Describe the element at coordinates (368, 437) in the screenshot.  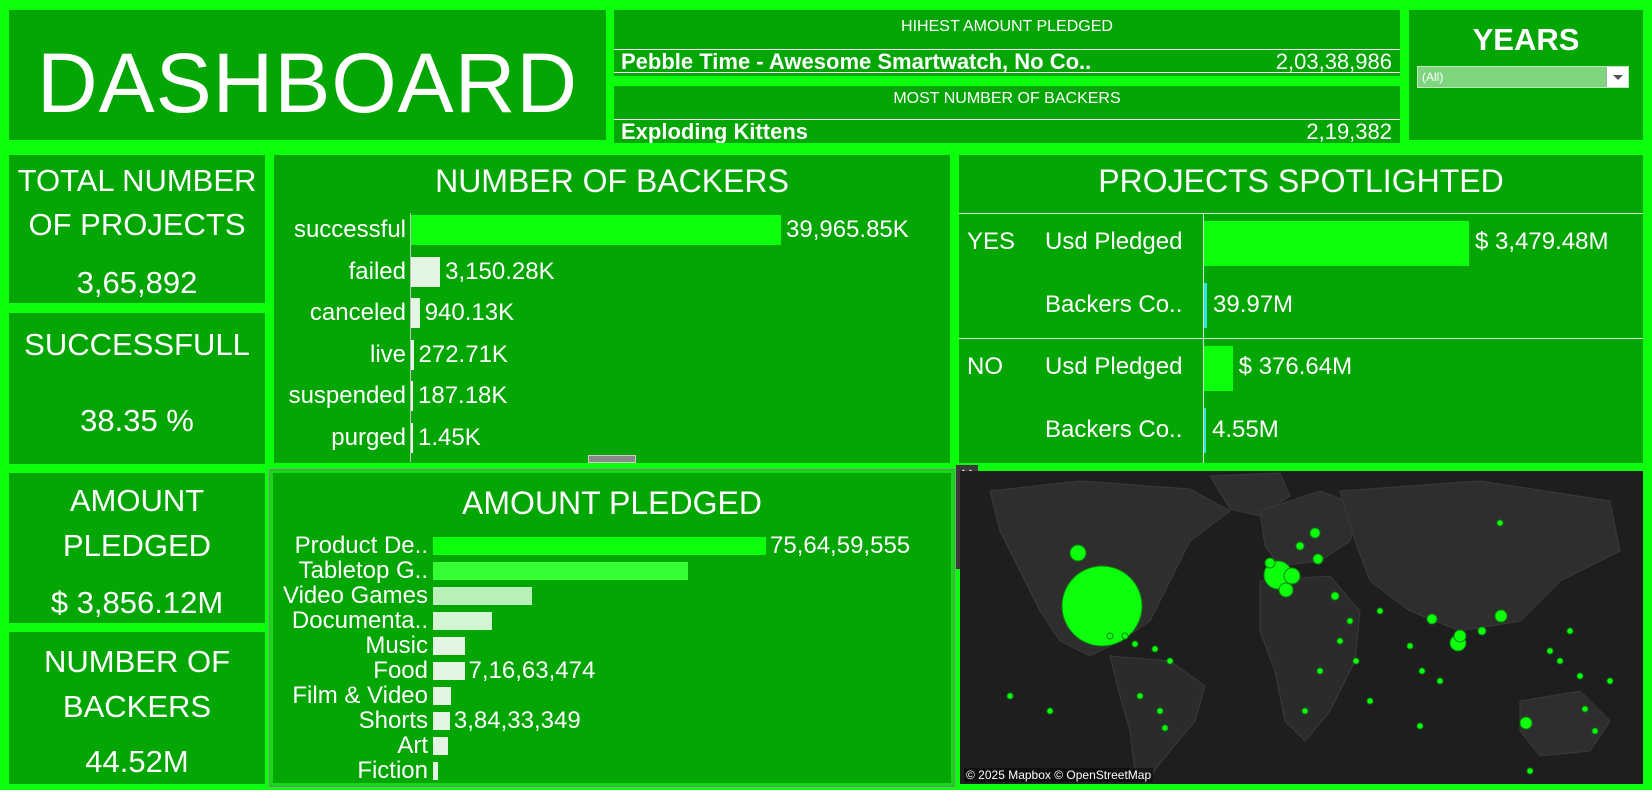
I see `bar-category-label: purged` at that location.